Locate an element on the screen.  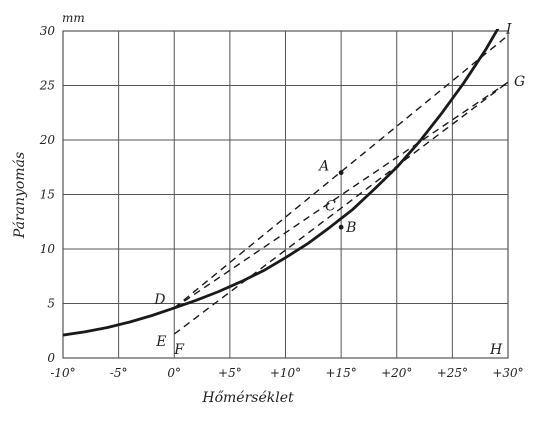
point-label: C is located at coordinates (330, 207).